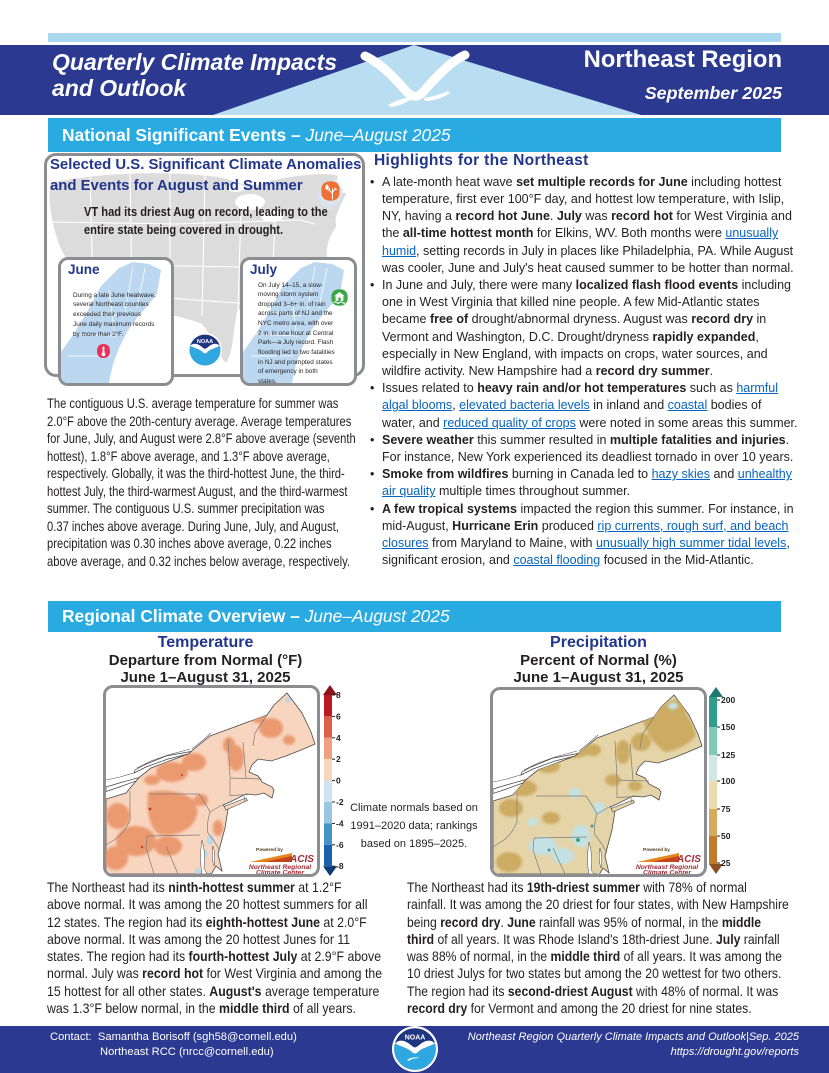 The width and height of the screenshot is (829, 1073). What do you see at coordinates (728, 755) in the screenshot?
I see `svg-text: 125` at bounding box center [728, 755].